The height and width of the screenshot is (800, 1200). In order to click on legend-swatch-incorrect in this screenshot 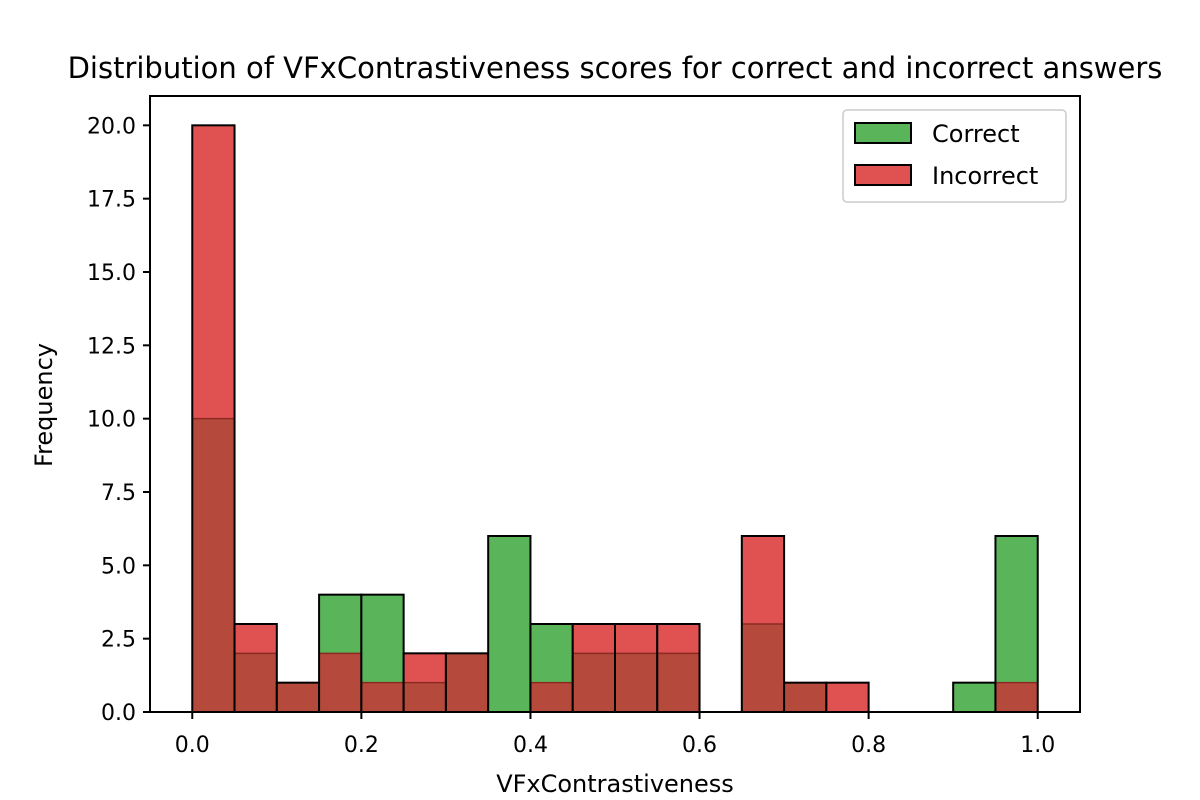, I will do `click(883, 175)`.